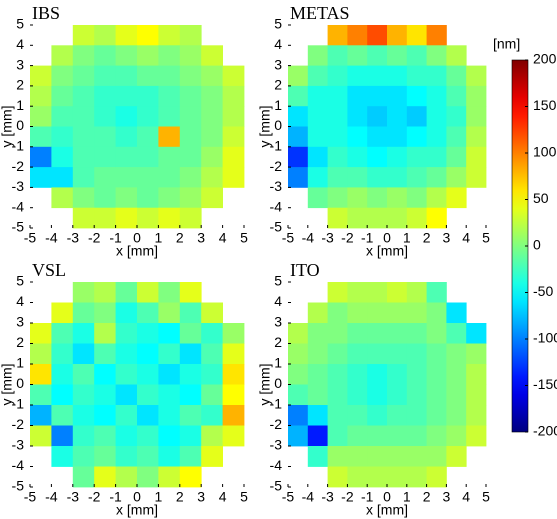 The height and width of the screenshot is (519, 557). What do you see at coordinates (20, 342) in the screenshot?
I see `y-tick-label: 2` at bounding box center [20, 342].